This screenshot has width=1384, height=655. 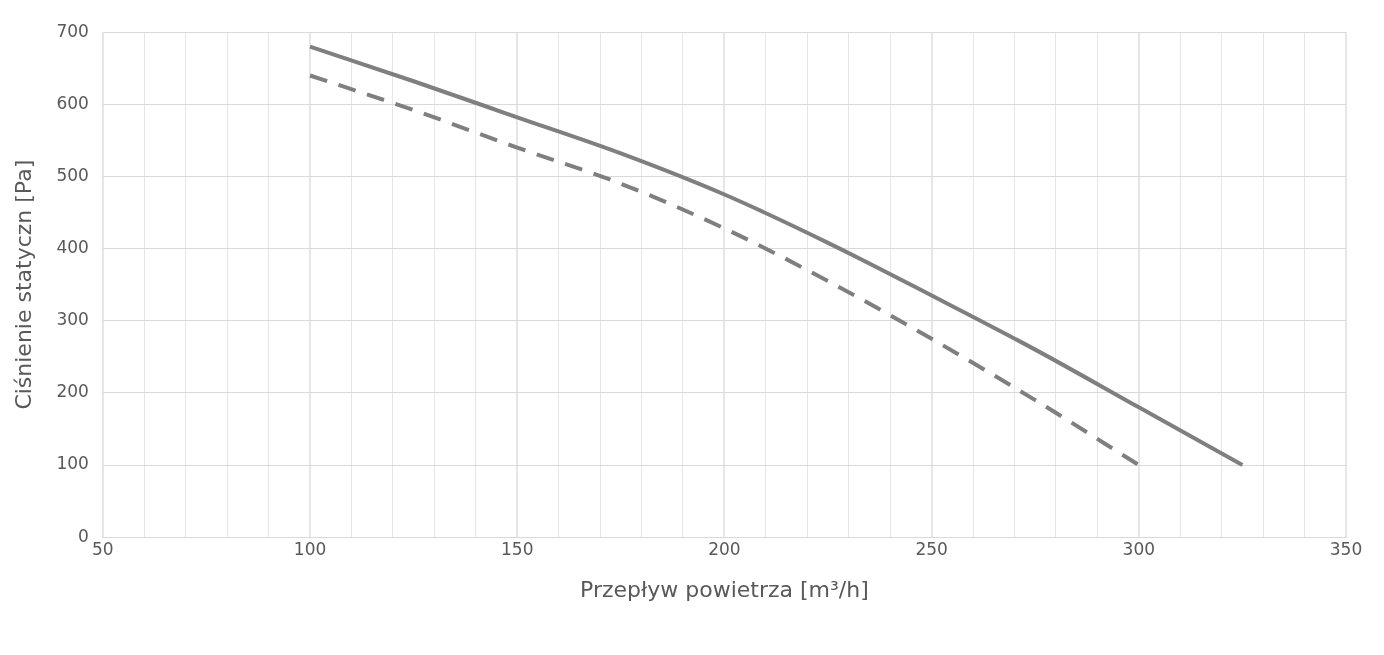 What do you see at coordinates (72, 391) in the screenshot?
I see `y-tick-label: 200` at bounding box center [72, 391].